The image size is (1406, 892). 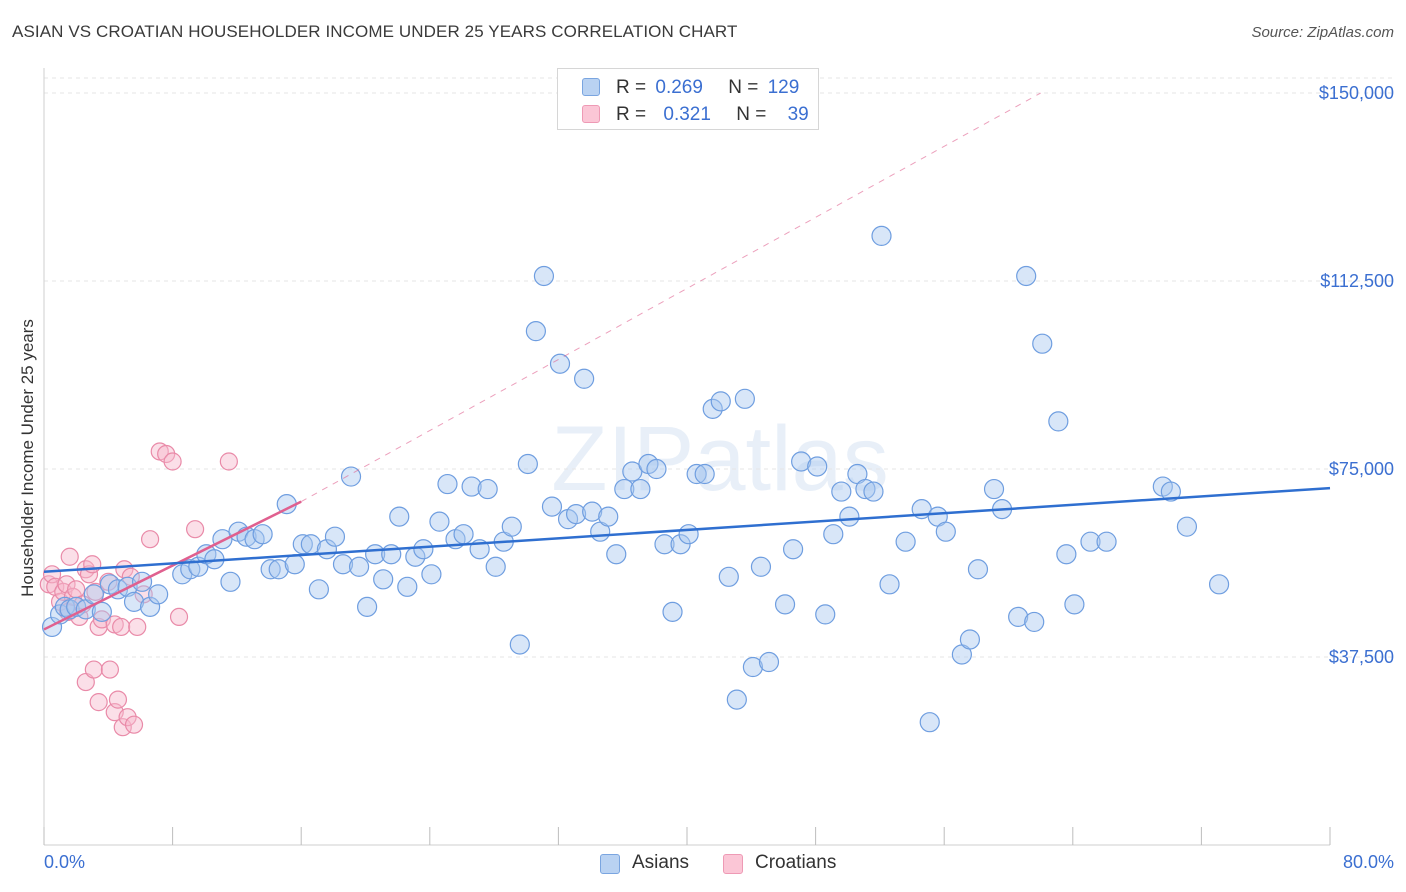 What do you see at coordinates (743, 87) in the screenshot?
I see `n-label: N =` at bounding box center [743, 87].